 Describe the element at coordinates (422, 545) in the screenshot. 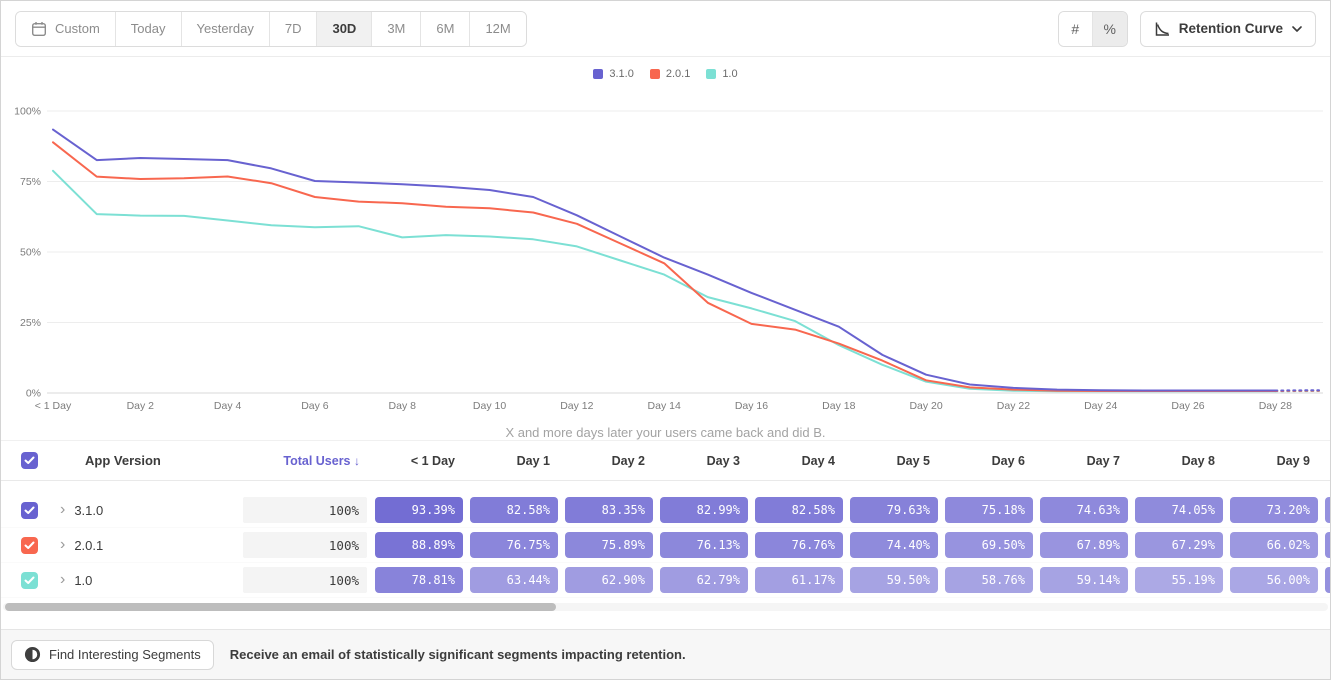

I see `day-cell: 88.89%` at that location.